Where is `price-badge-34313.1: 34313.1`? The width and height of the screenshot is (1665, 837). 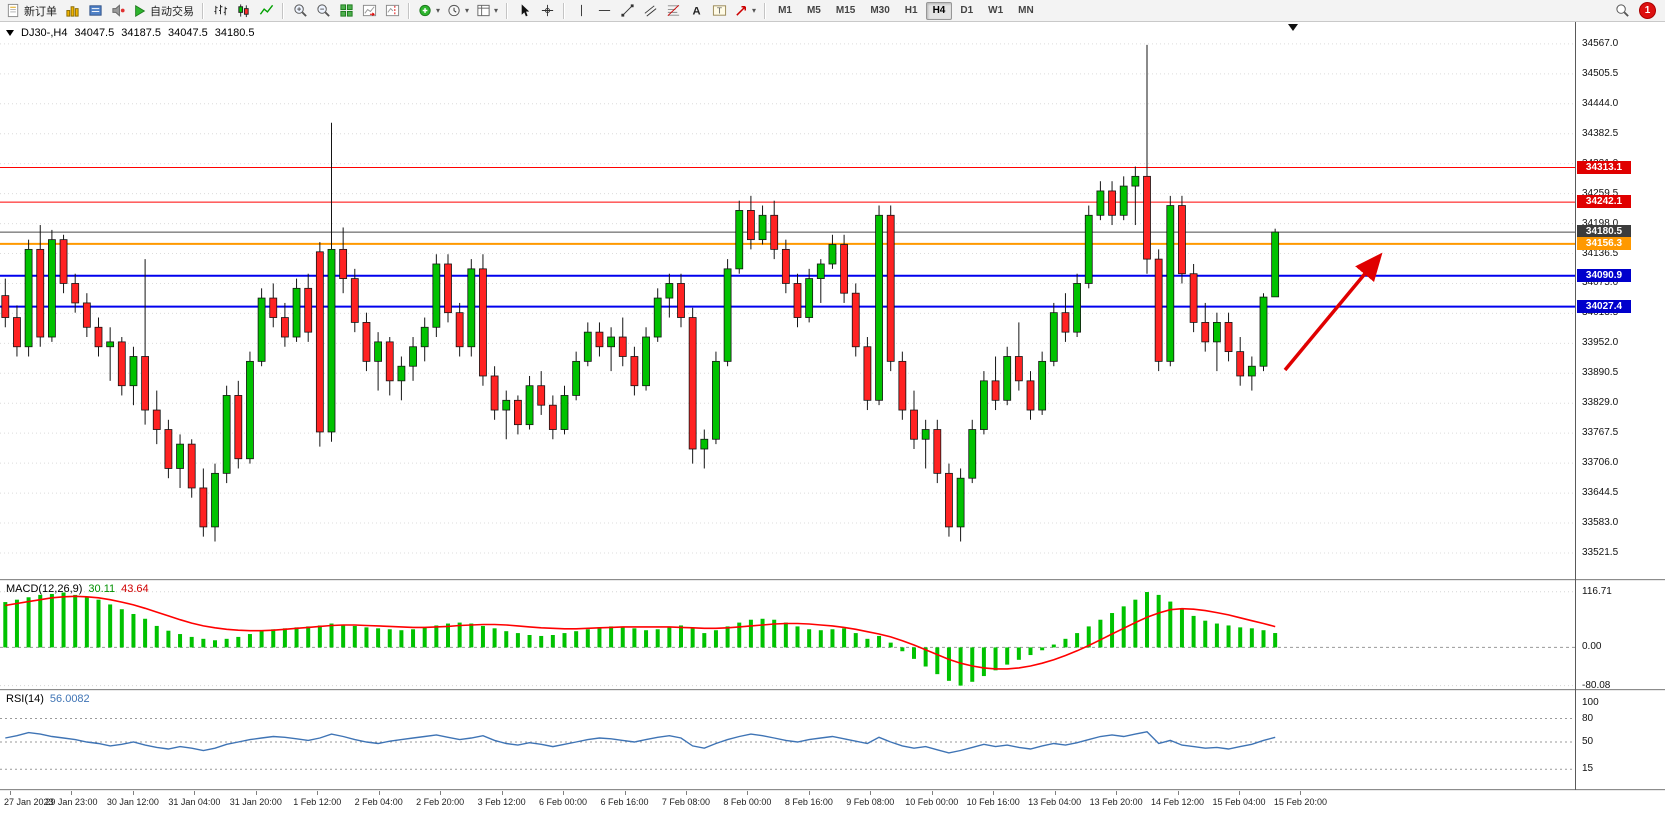 price-badge-34313.1: 34313.1 is located at coordinates (1604, 167).